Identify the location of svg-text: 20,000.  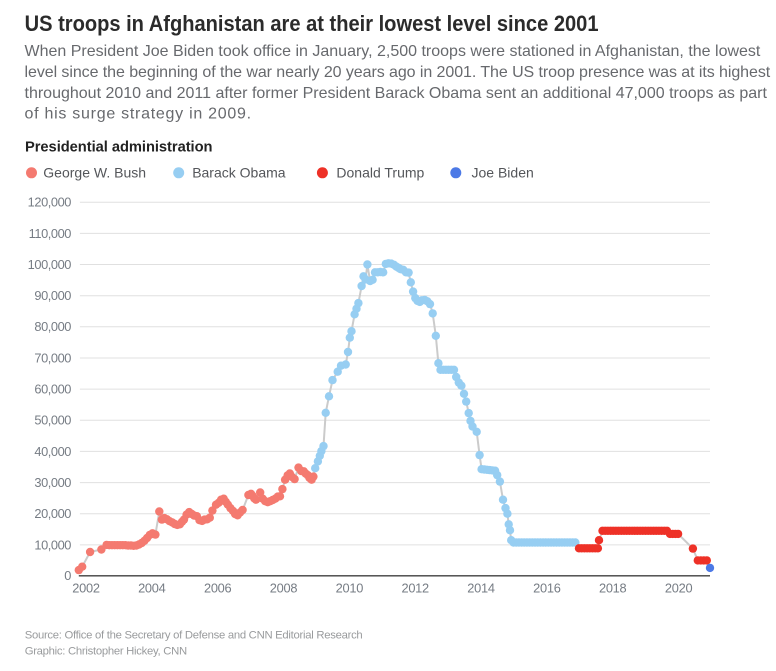
(52, 513).